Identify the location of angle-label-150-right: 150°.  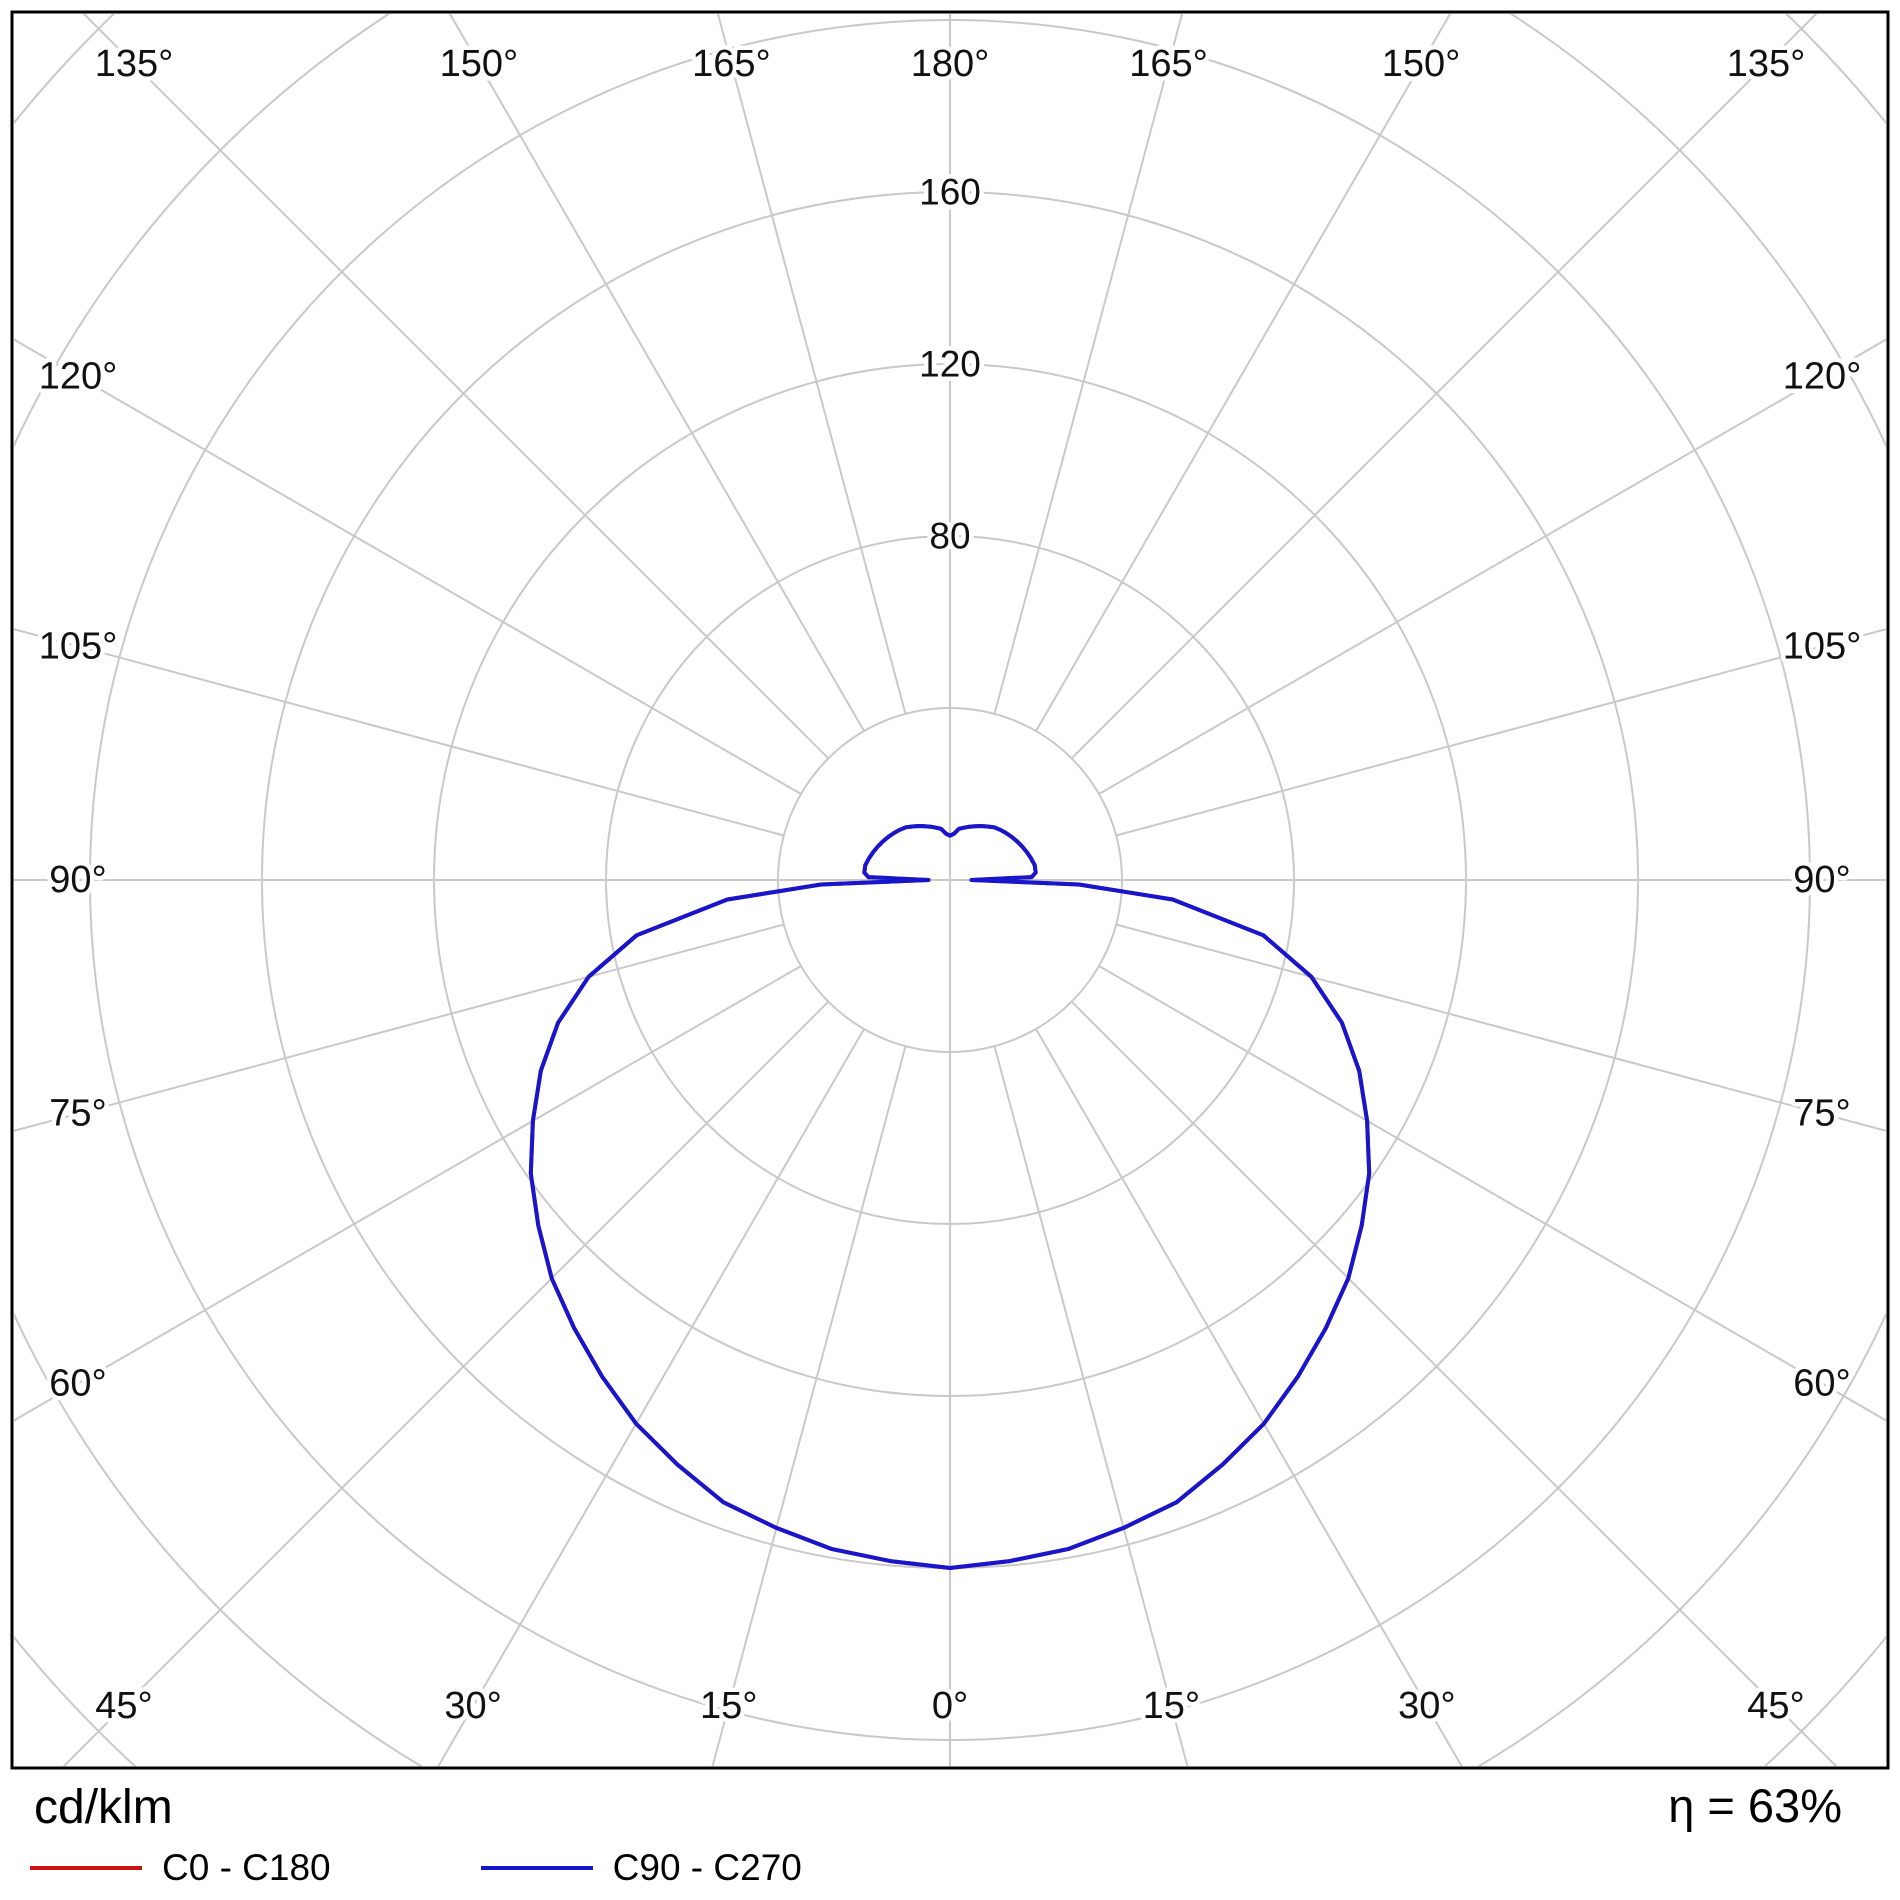
(1421, 64).